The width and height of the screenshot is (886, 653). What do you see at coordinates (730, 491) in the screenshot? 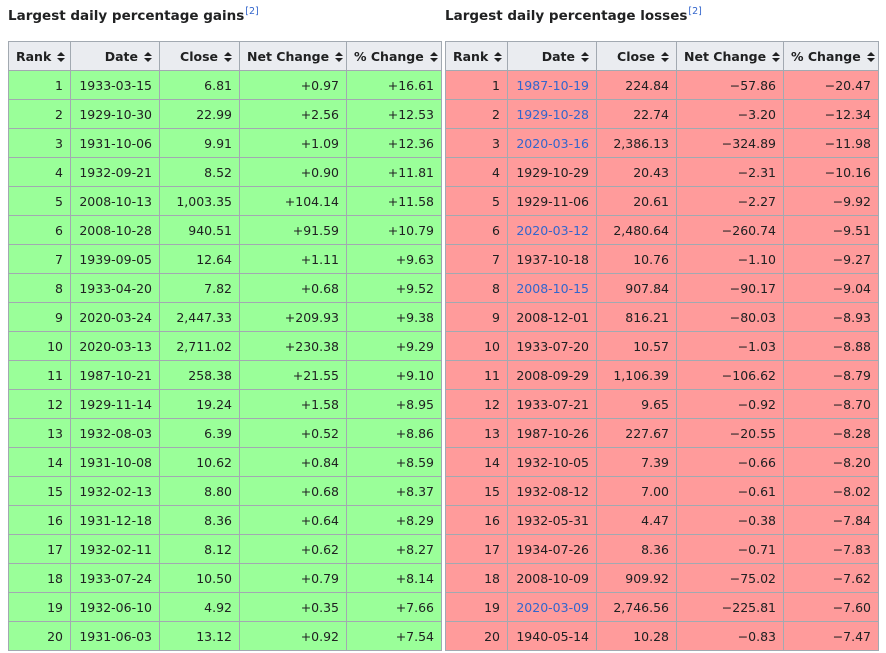
I see `net-change-cell: −0.61` at bounding box center [730, 491].